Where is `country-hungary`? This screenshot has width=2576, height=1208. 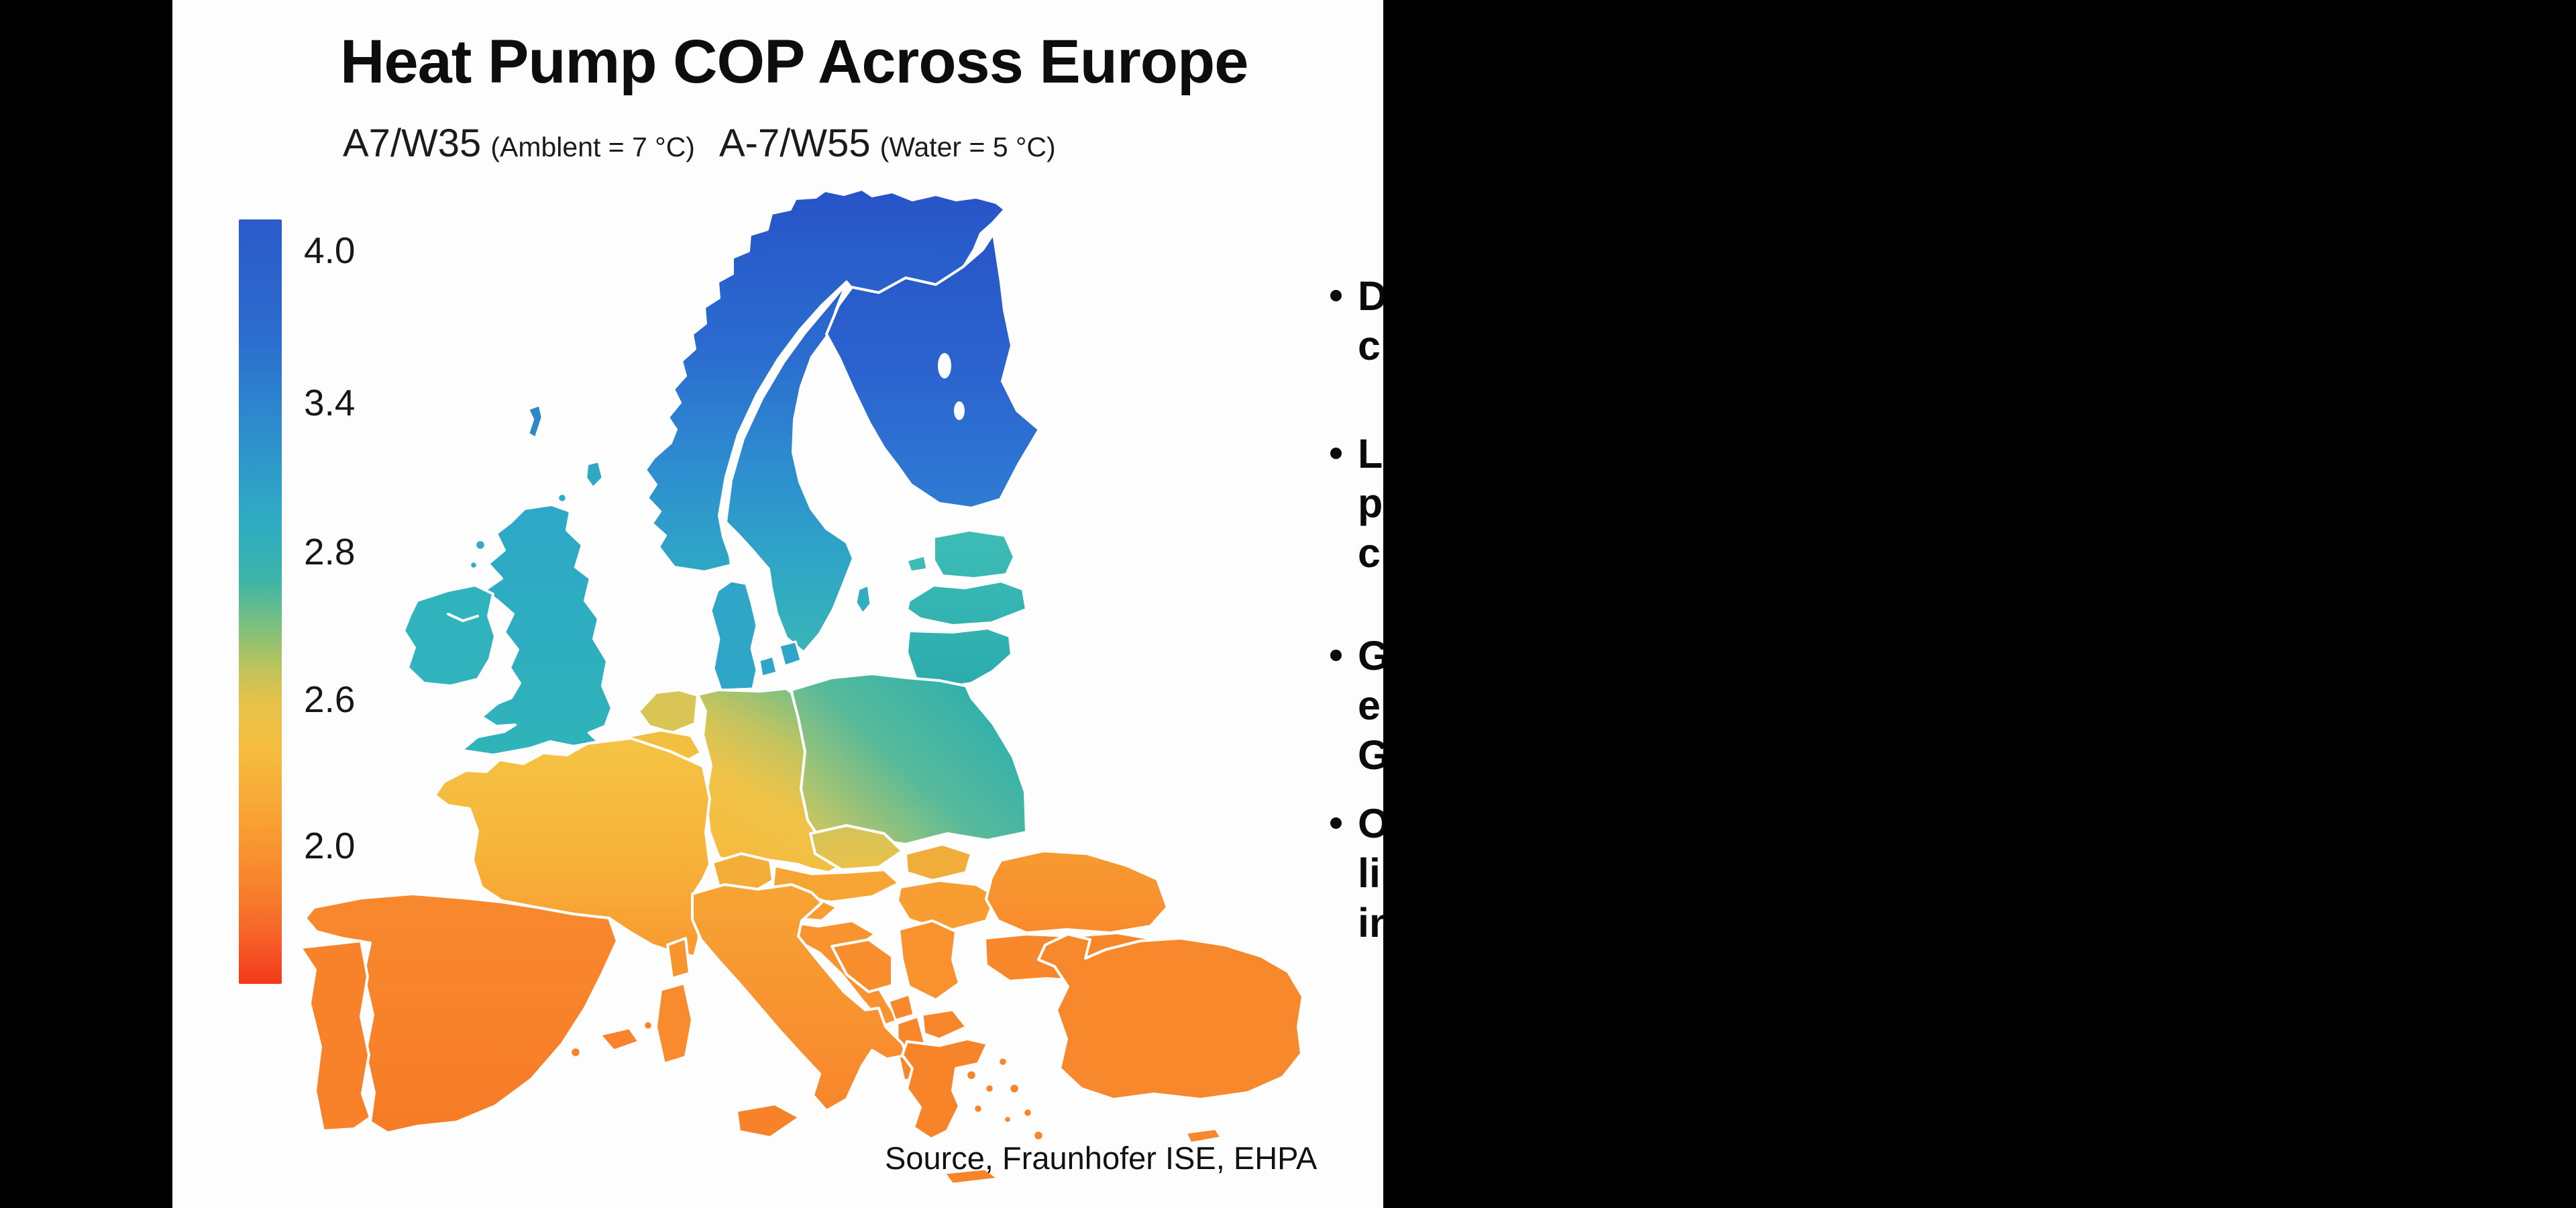 country-hungary is located at coordinates (947, 906).